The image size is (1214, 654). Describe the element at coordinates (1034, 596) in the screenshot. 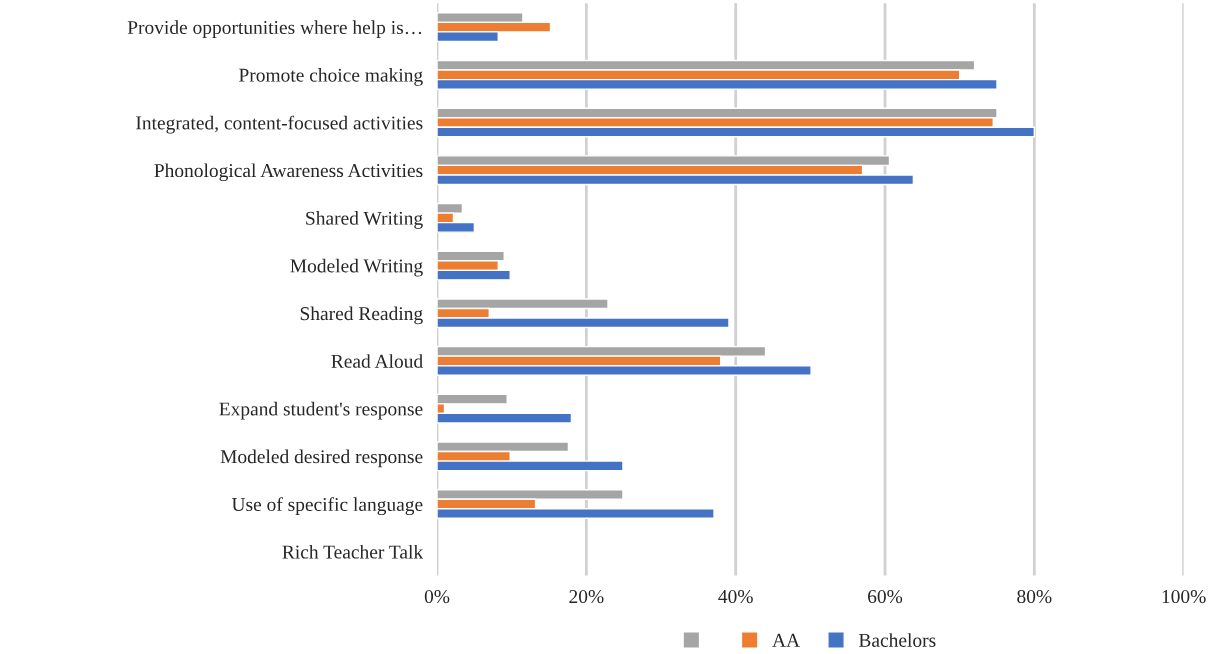

I see `x-tick-label: 80%` at that location.